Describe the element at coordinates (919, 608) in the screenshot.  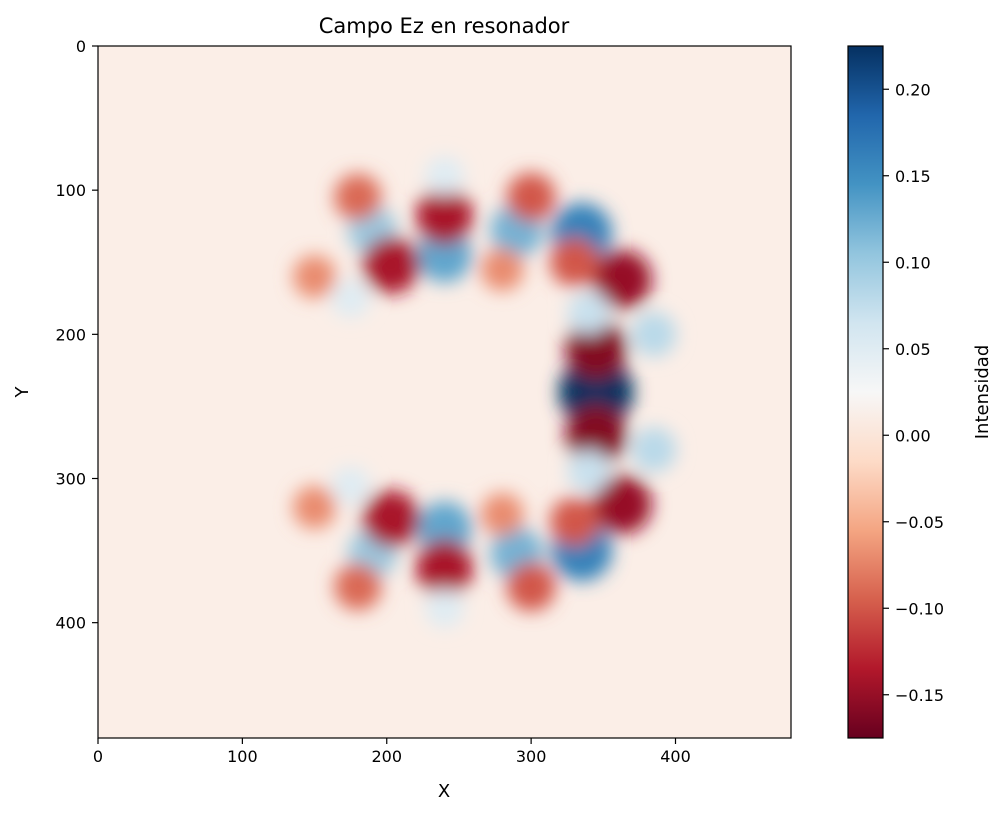
I see `colorbar-tick-label-6: −0.10` at that location.